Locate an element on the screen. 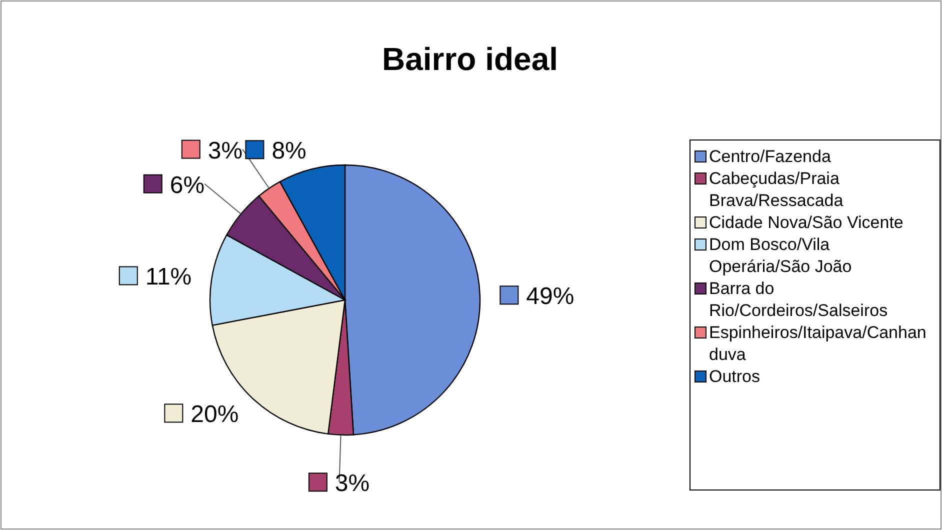  data-label: 8% is located at coordinates (289, 151).